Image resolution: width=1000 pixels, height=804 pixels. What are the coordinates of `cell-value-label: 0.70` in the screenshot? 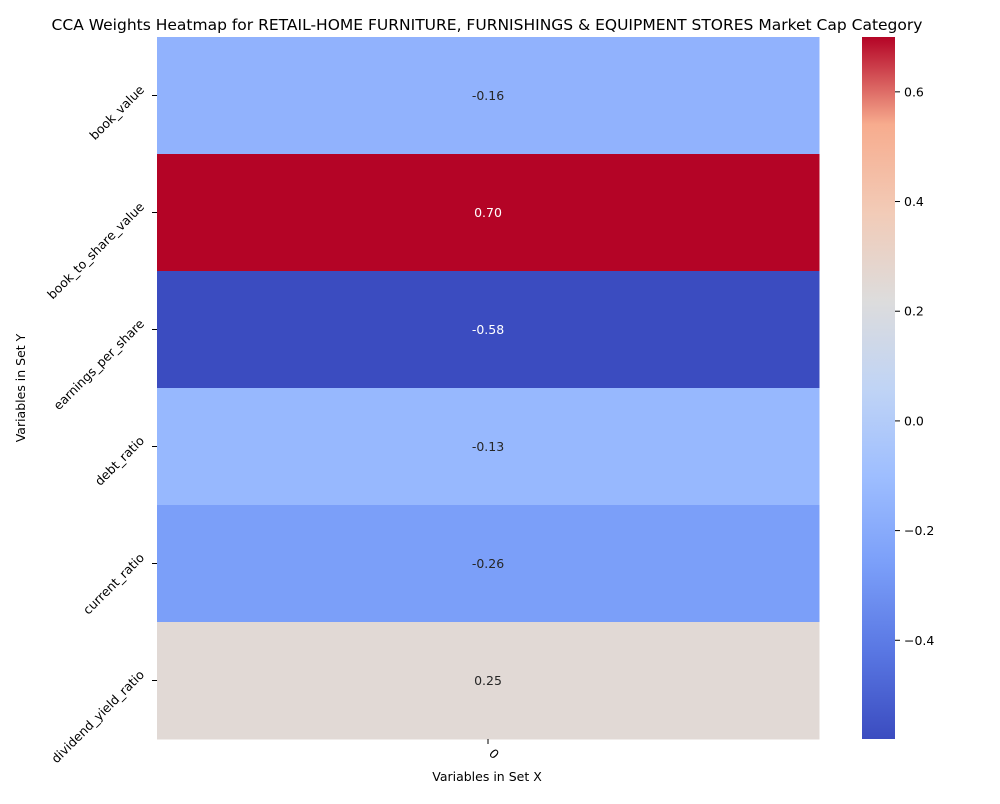 It's located at (488, 212).